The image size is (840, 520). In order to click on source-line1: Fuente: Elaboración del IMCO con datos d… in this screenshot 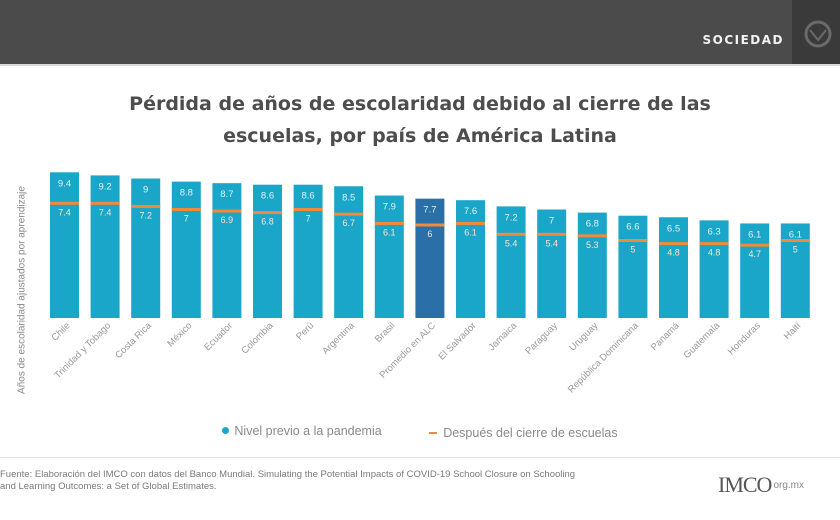, I will do `click(288, 474)`.